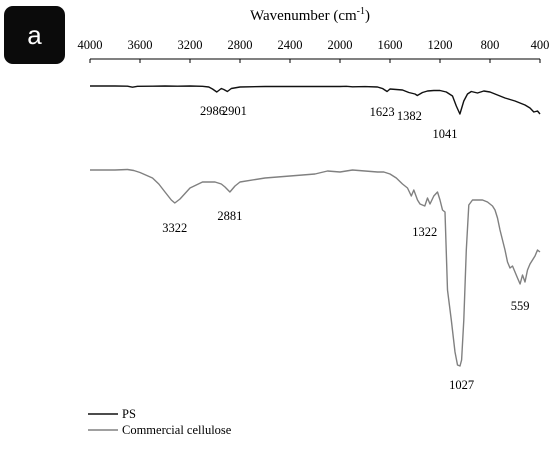  I want to click on peak-label: 1027, so click(461, 385).